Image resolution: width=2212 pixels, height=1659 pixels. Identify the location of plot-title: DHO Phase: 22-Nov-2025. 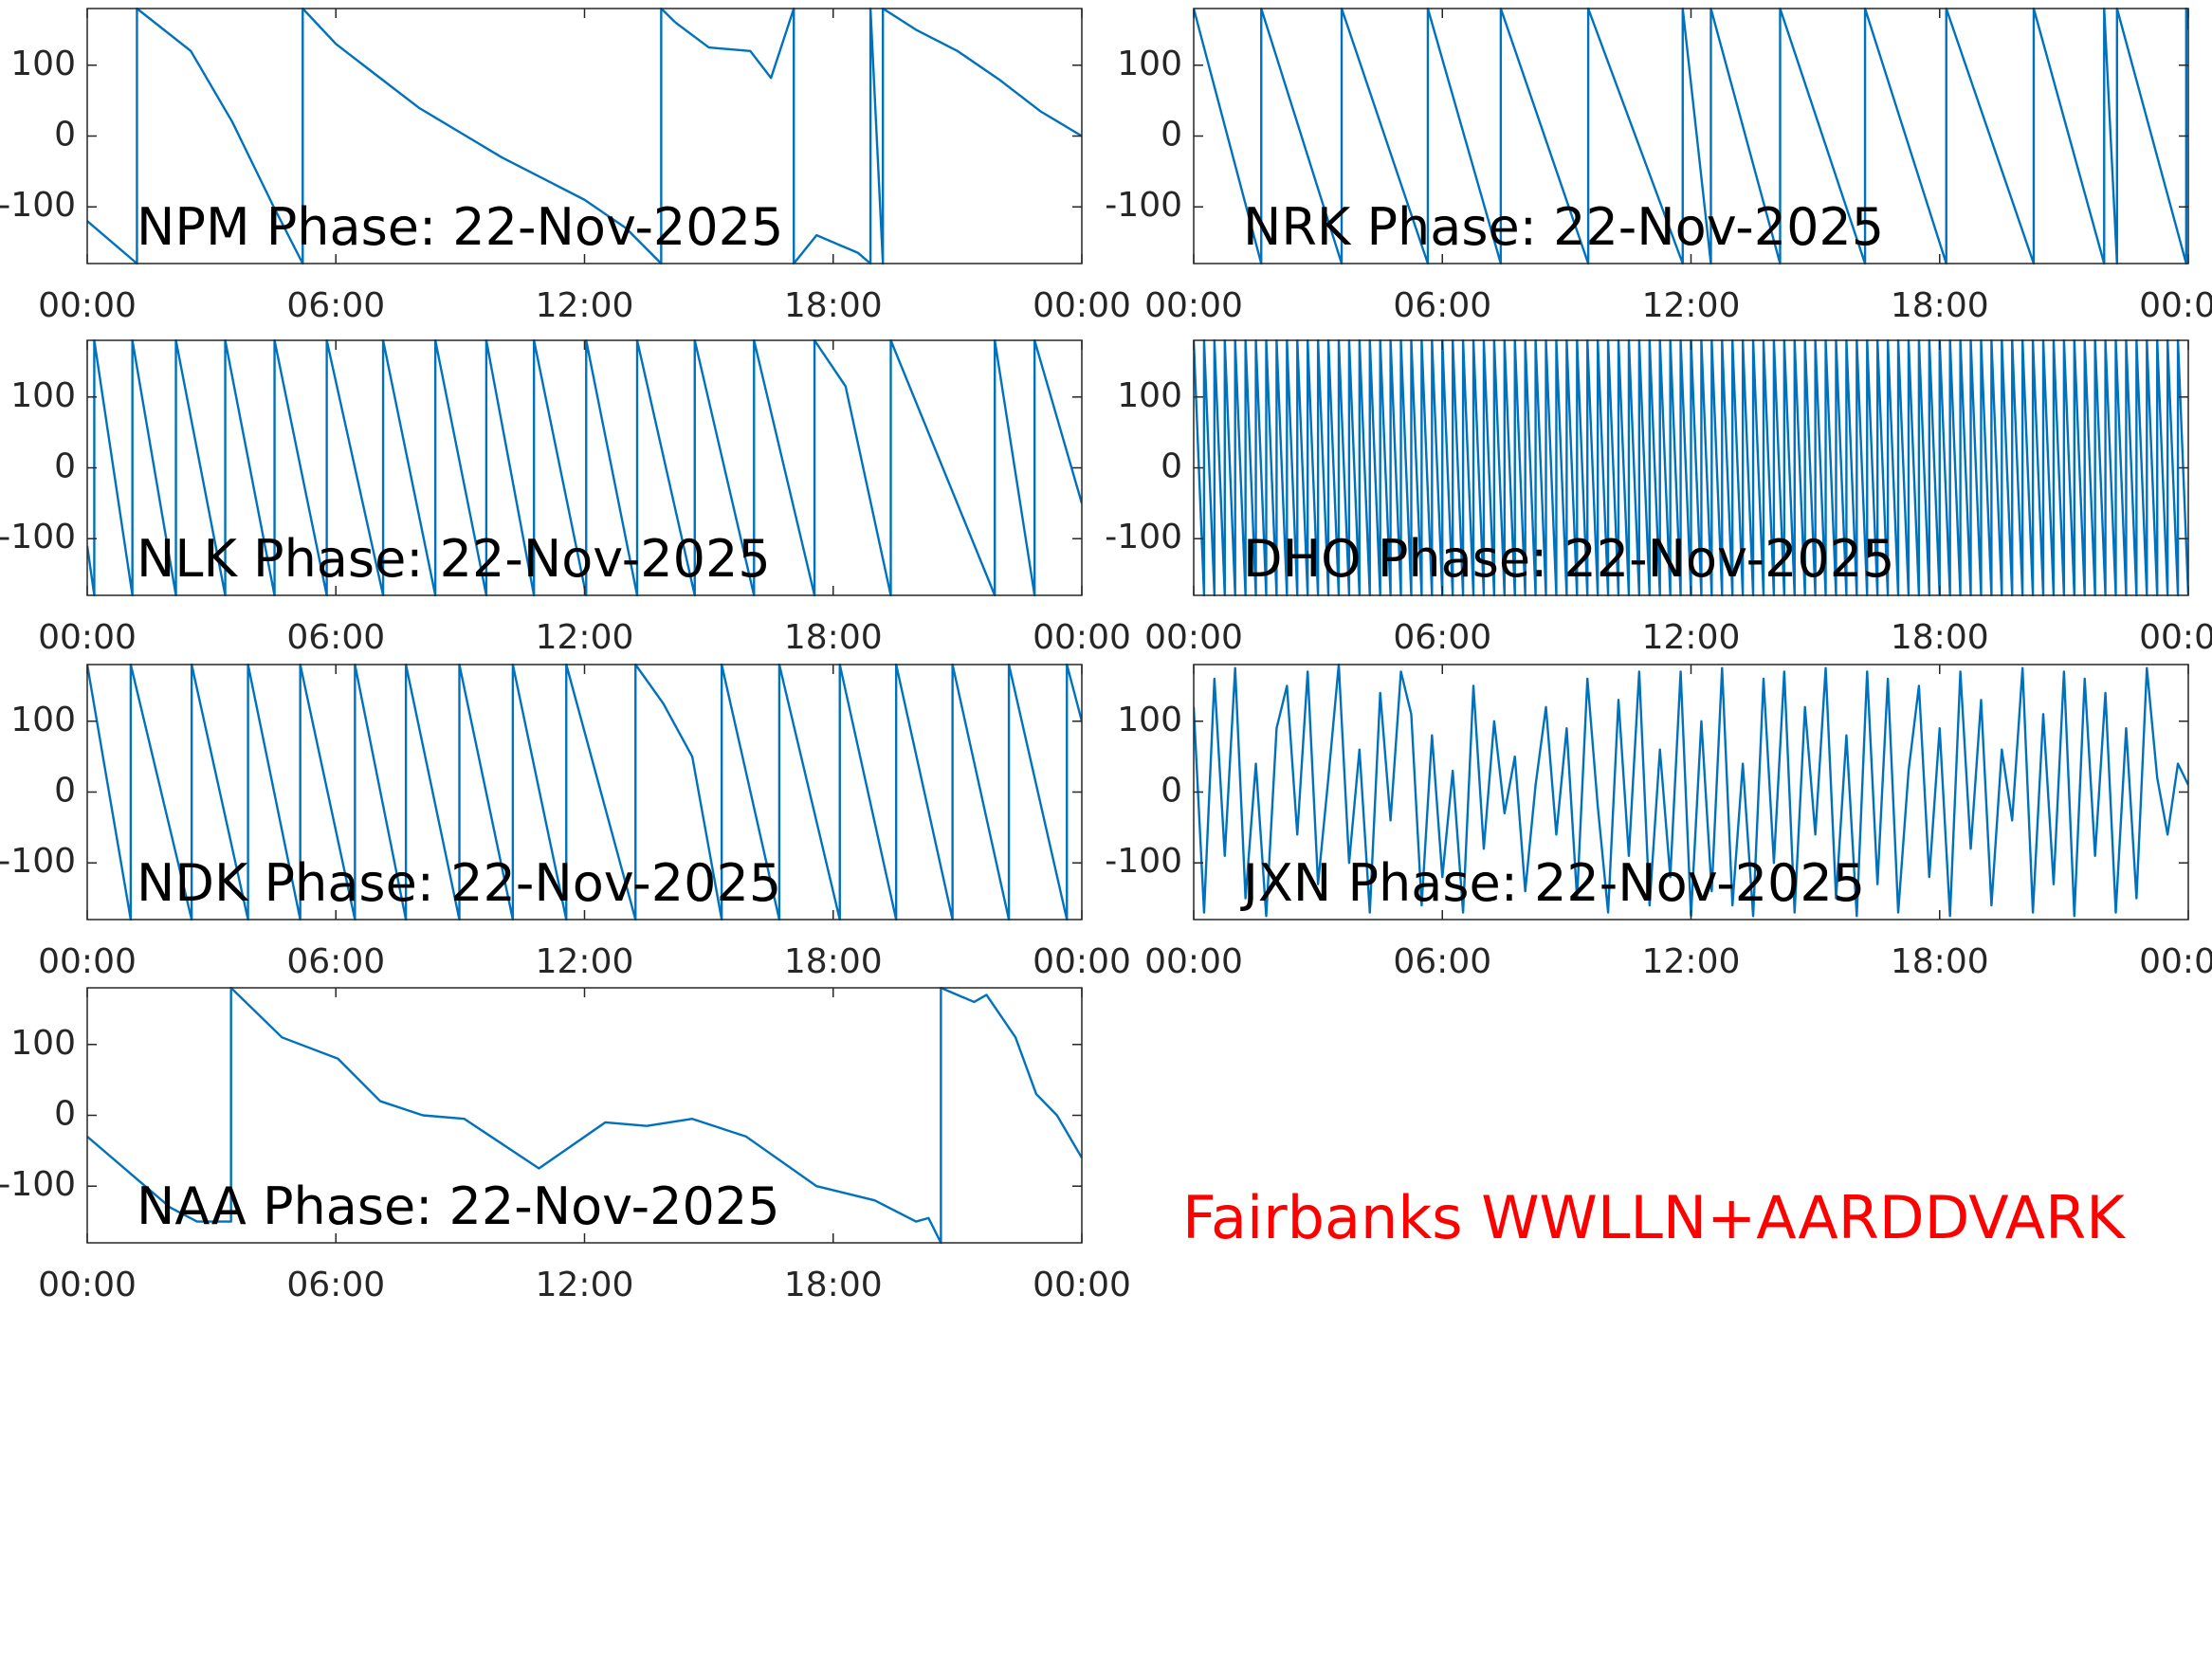
(1569, 559).